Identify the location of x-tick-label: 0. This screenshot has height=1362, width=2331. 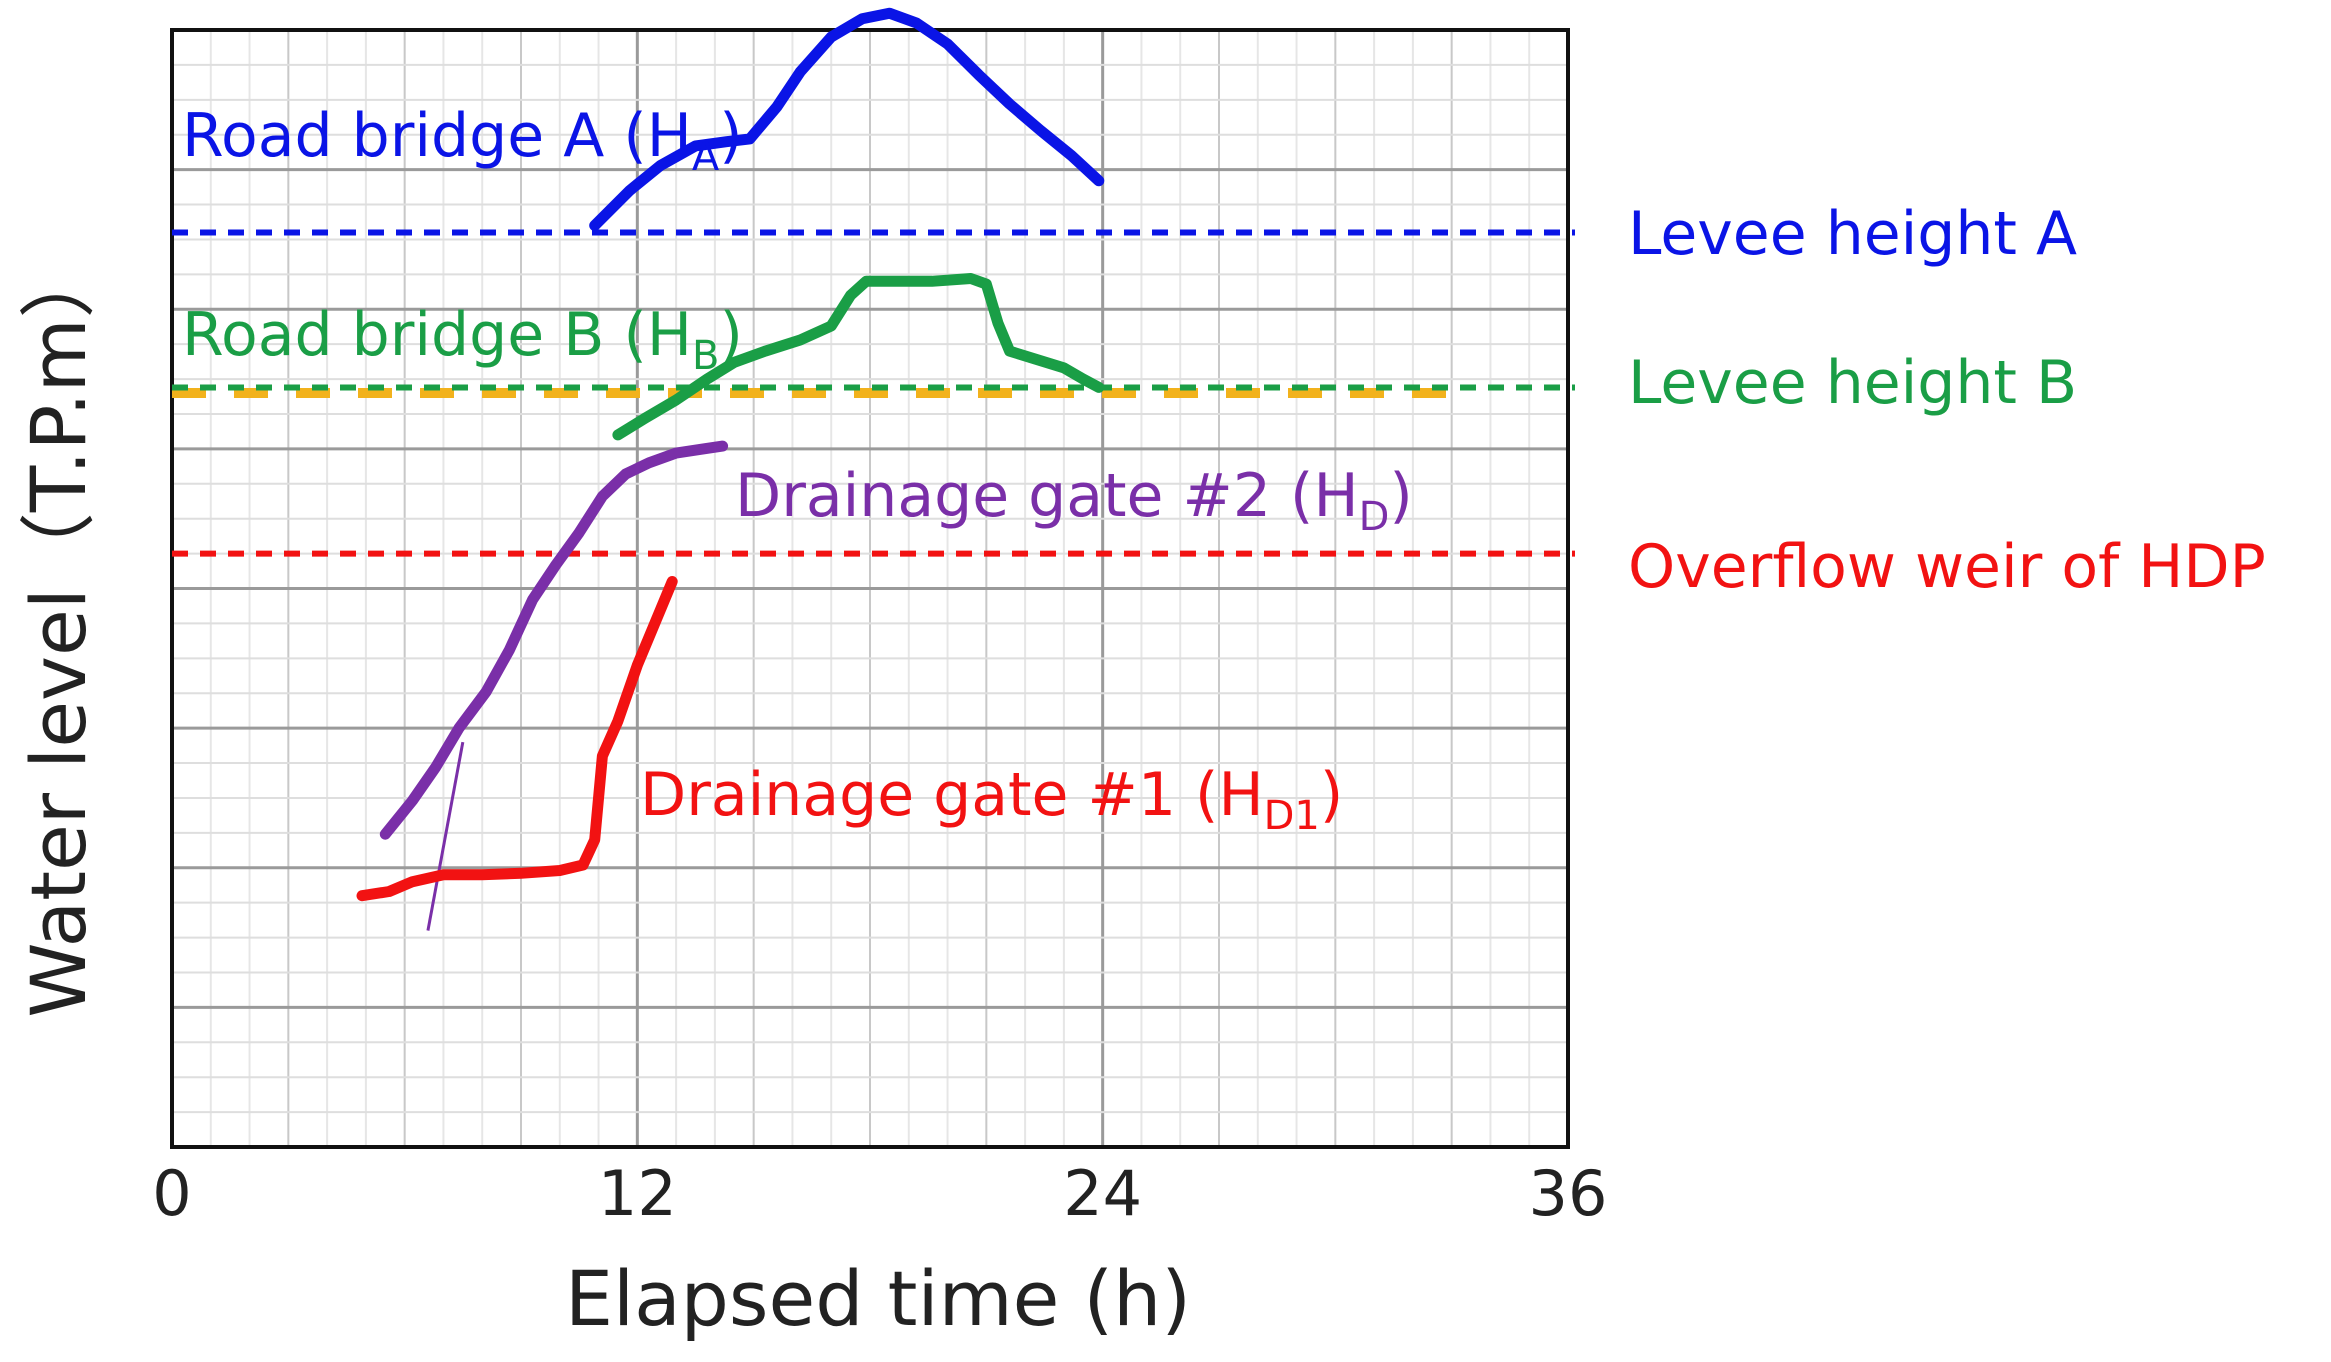
(171, 1193).